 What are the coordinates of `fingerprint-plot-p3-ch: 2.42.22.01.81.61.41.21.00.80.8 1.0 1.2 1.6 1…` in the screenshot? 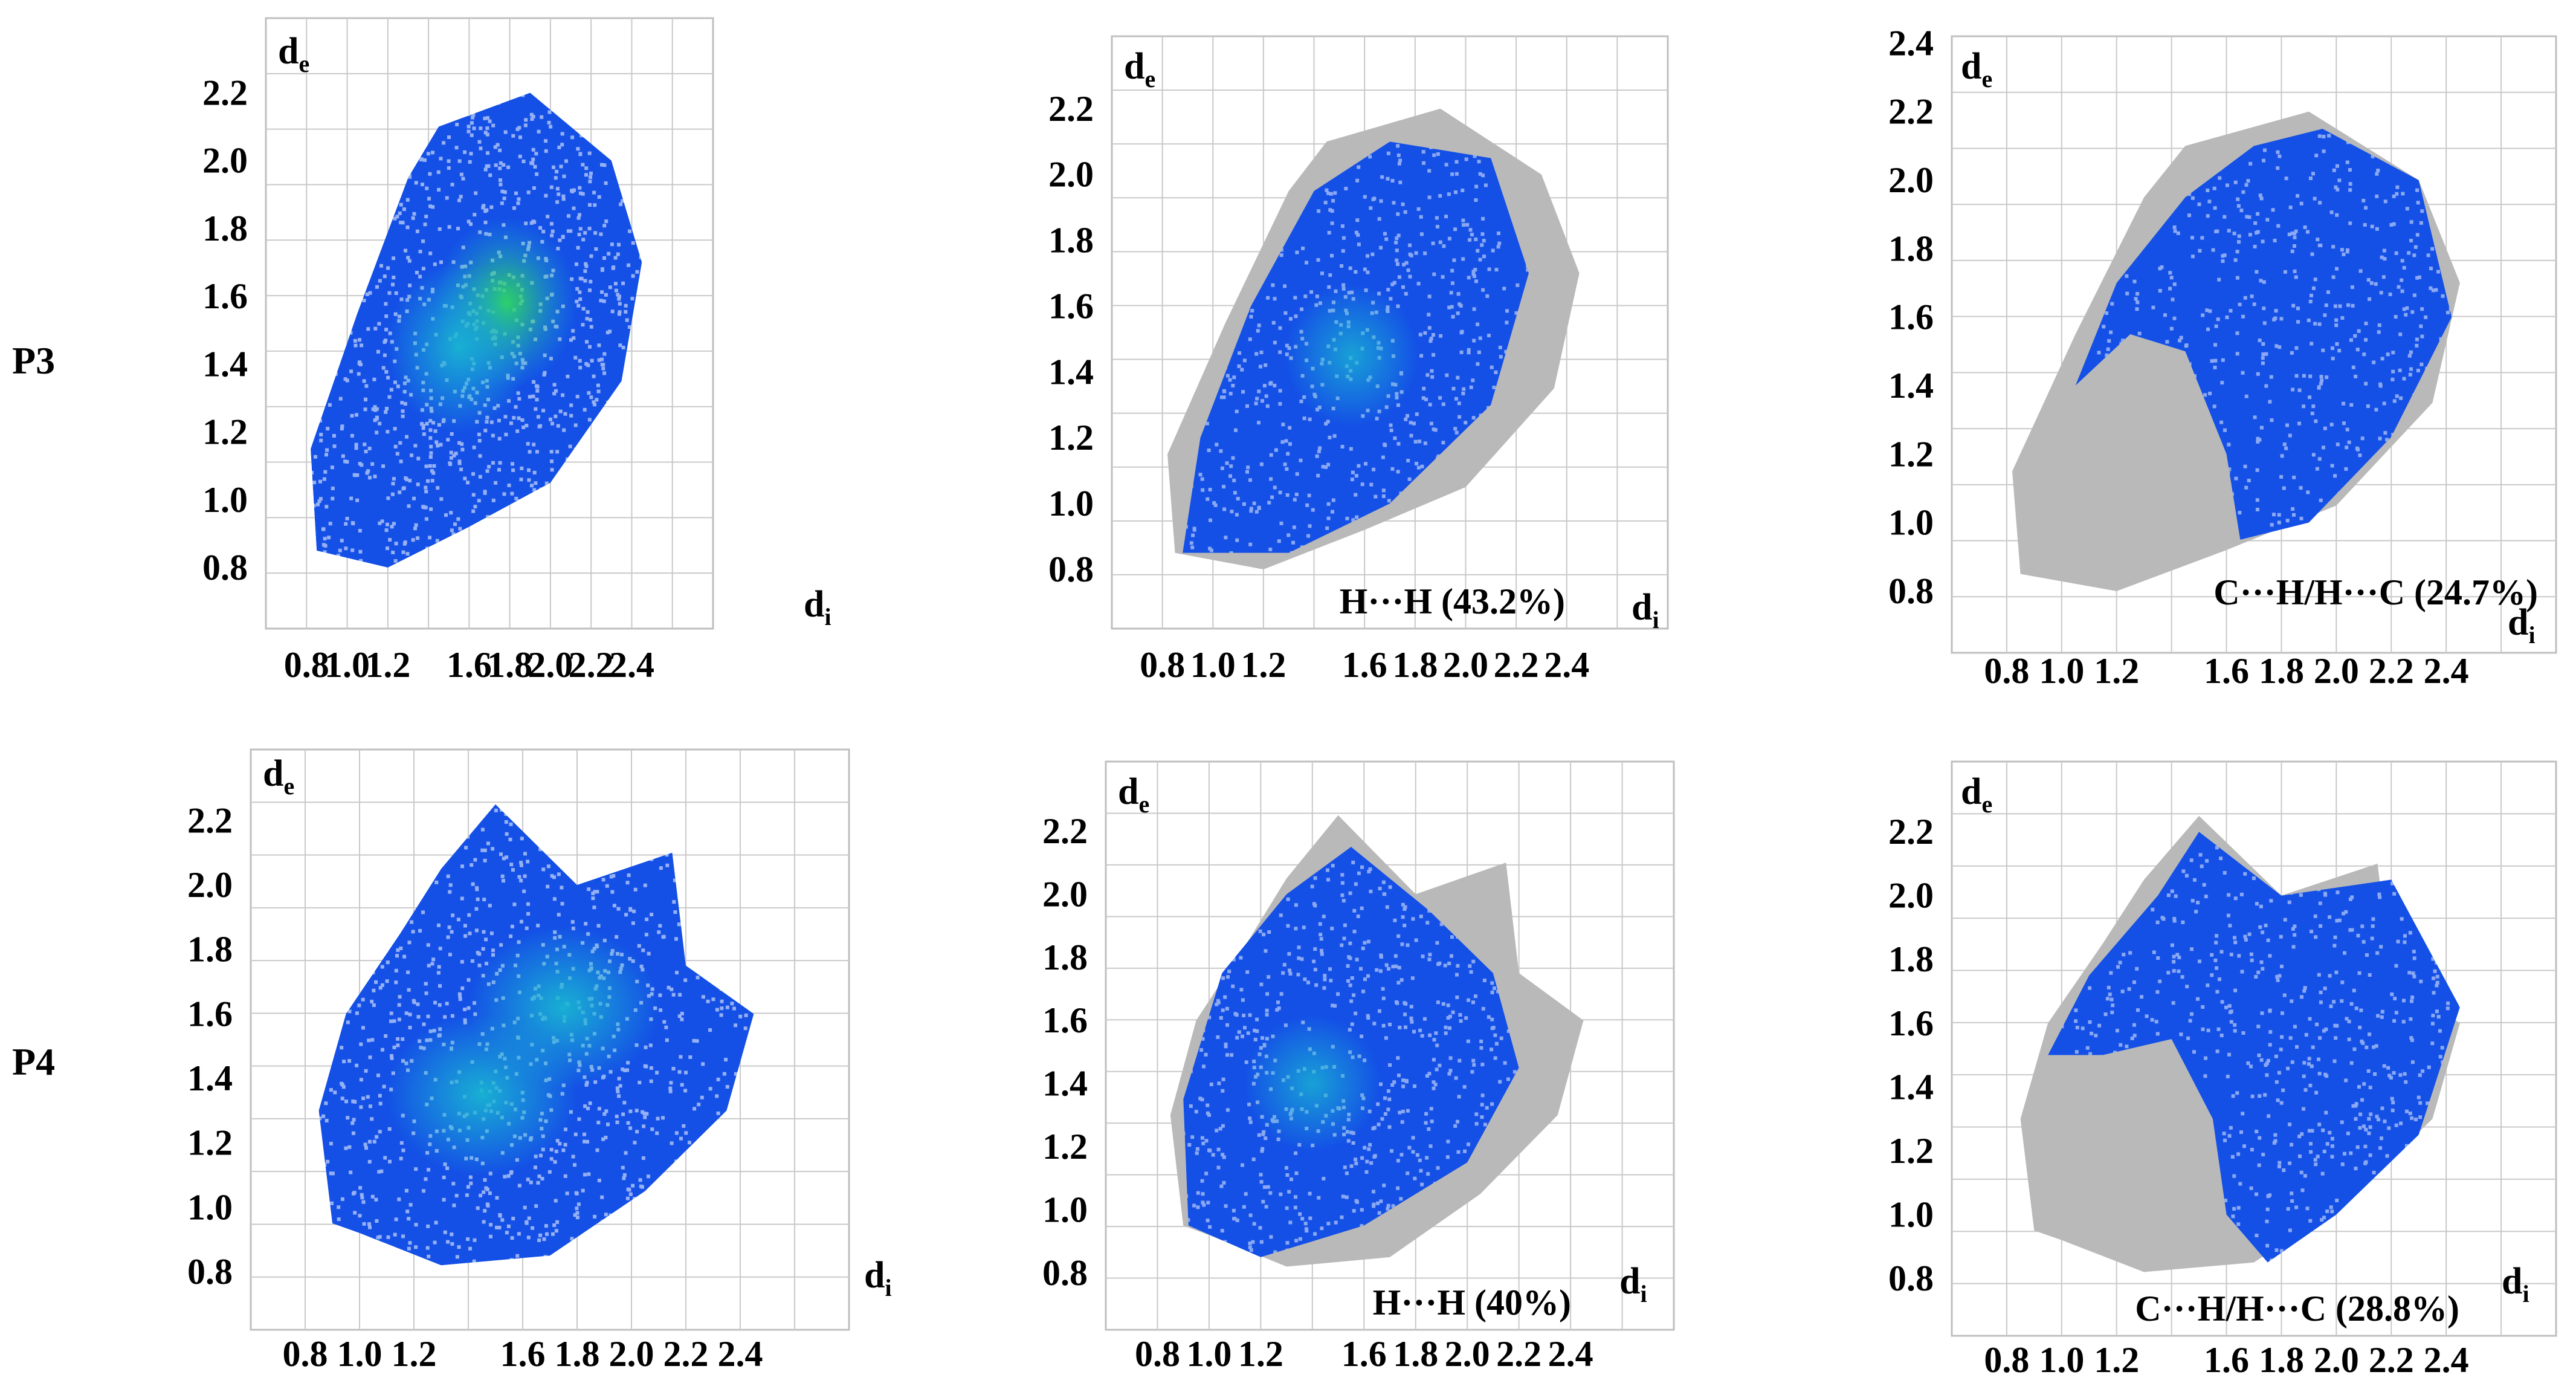 It's located at (2222, 357).